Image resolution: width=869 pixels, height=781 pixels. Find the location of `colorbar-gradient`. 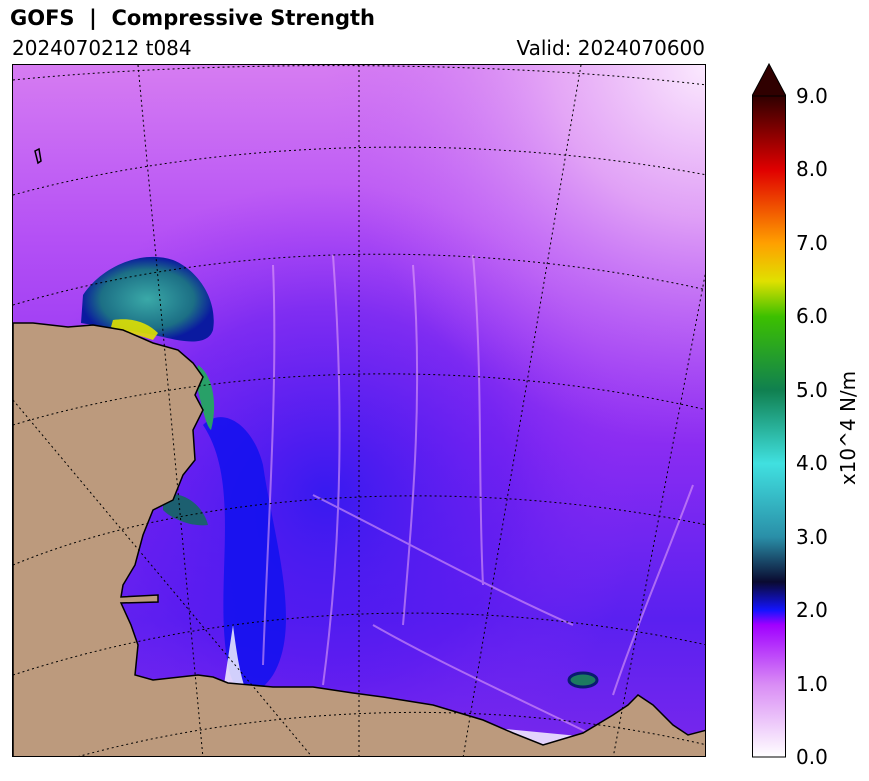

colorbar-gradient is located at coordinates (769, 426).